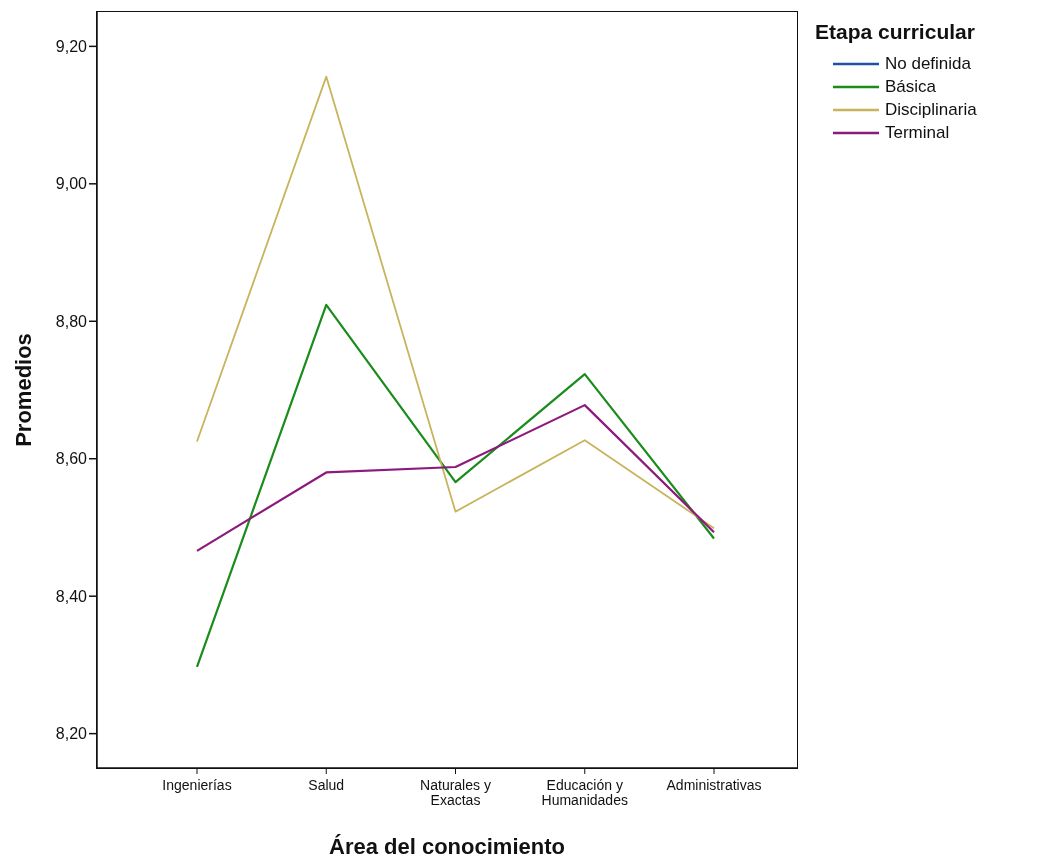  Describe the element at coordinates (931, 109) in the screenshot. I see `legend-label: Disciplinaria` at that location.